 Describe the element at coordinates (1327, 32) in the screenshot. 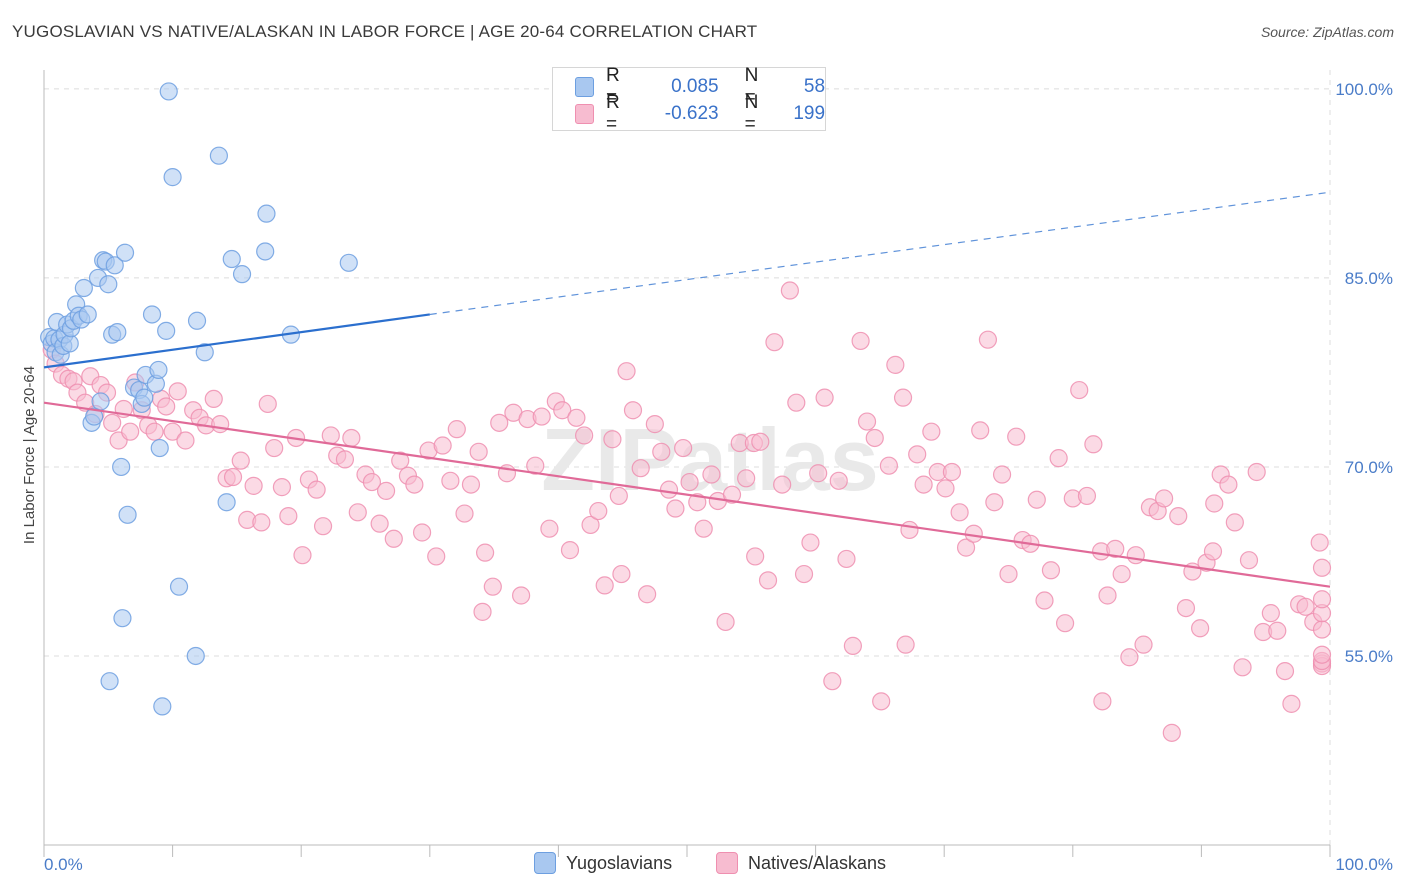

I see `chart-source: Source: ZipAtlas.com` at that location.